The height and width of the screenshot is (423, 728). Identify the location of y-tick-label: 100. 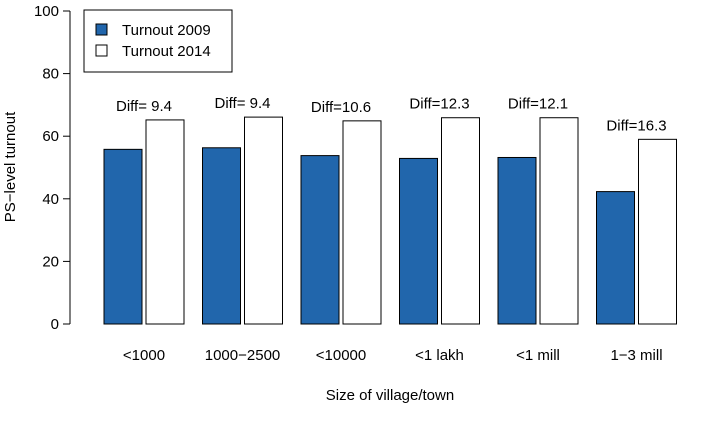
(46, 11).